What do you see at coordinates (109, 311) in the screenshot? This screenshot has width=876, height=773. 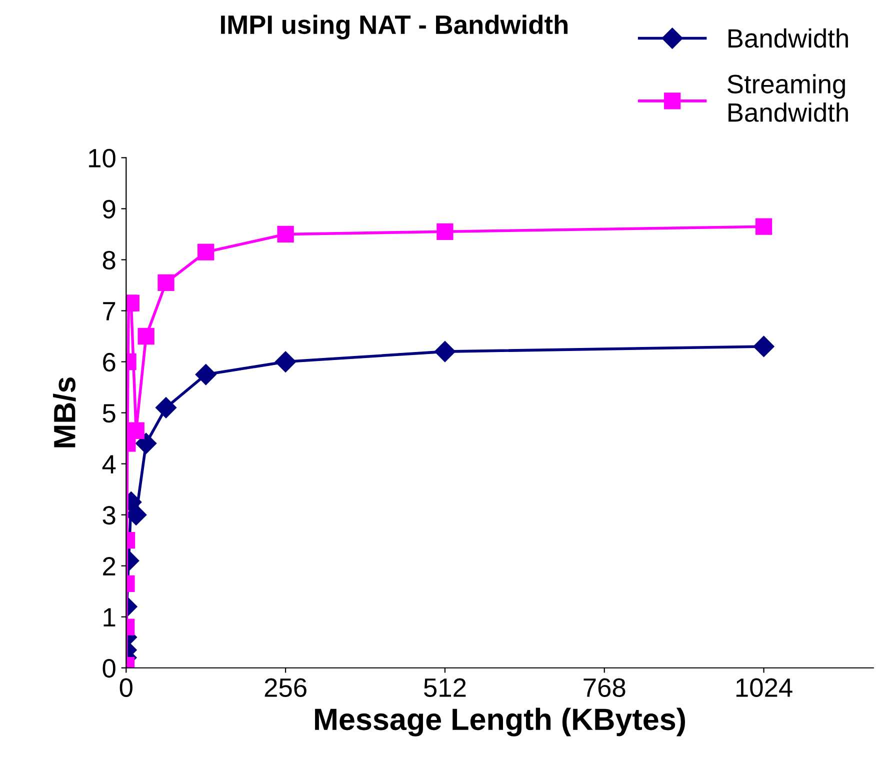 I see `y-tick-label: 7` at bounding box center [109, 311].